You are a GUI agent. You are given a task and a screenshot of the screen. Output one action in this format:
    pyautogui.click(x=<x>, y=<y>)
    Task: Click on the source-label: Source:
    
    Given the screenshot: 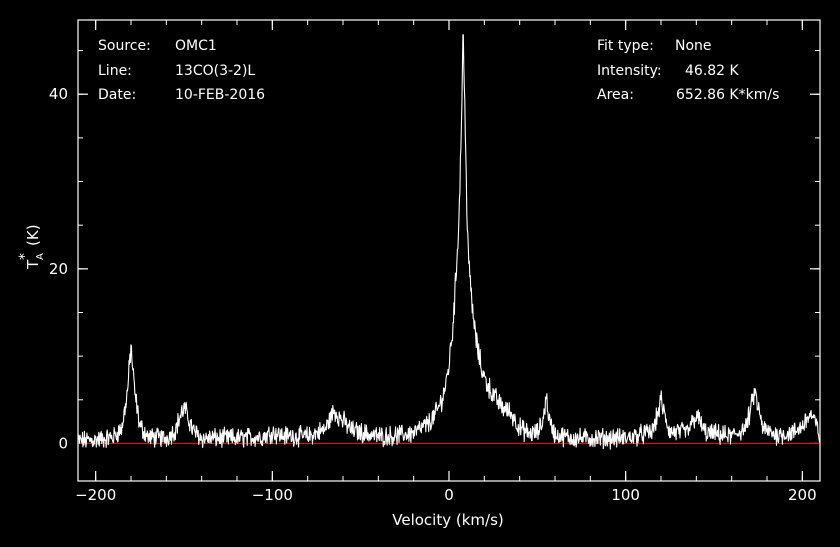 What is the action you would take?
    pyautogui.click(x=124, y=46)
    